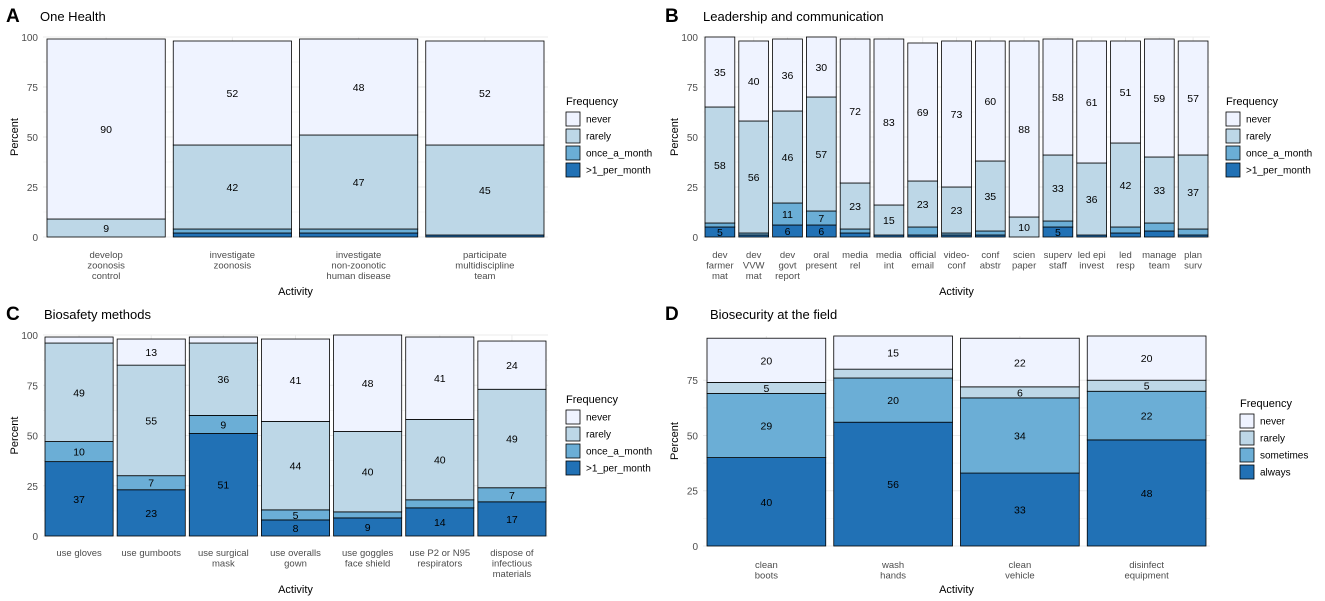 This screenshot has height=601, width=1325. Describe the element at coordinates (889, 123) in the screenshot. I see `data-label: 83` at that location.